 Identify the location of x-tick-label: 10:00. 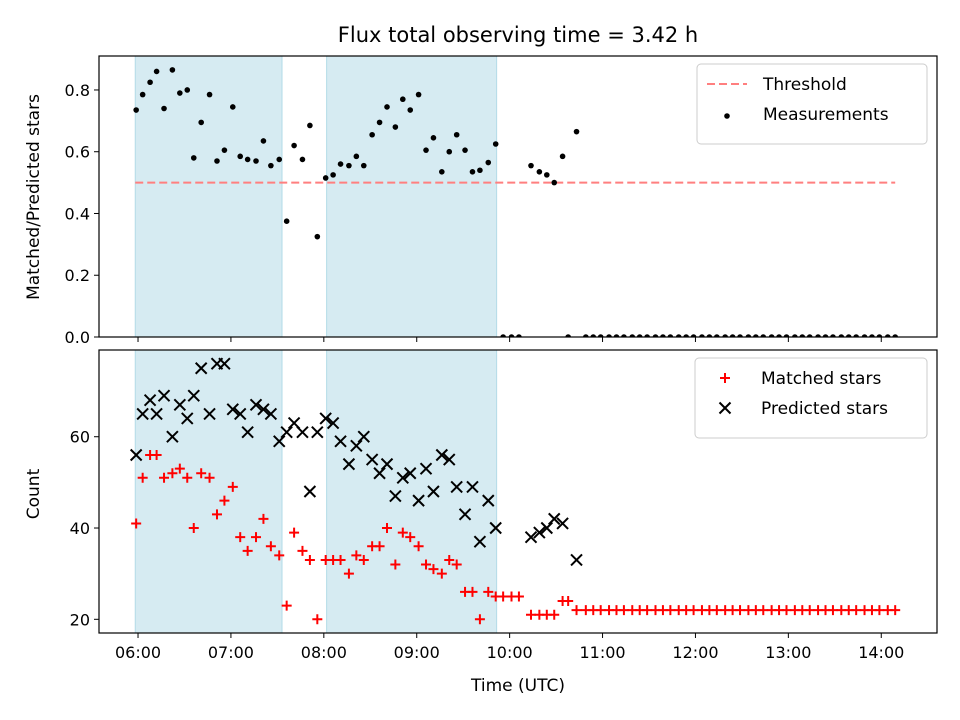
(510, 652).